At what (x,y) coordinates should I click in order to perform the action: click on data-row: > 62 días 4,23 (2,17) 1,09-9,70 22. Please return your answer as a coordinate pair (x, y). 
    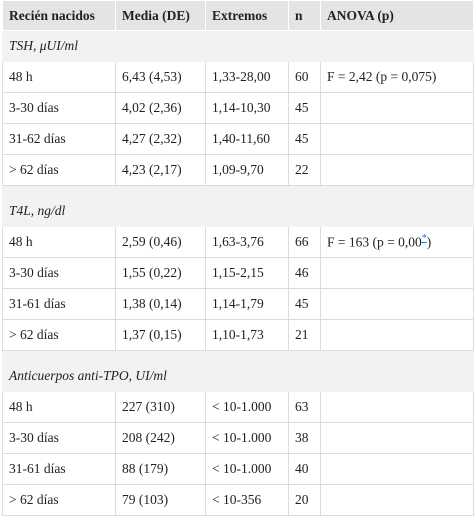
    Looking at the image, I should click on (238, 170).